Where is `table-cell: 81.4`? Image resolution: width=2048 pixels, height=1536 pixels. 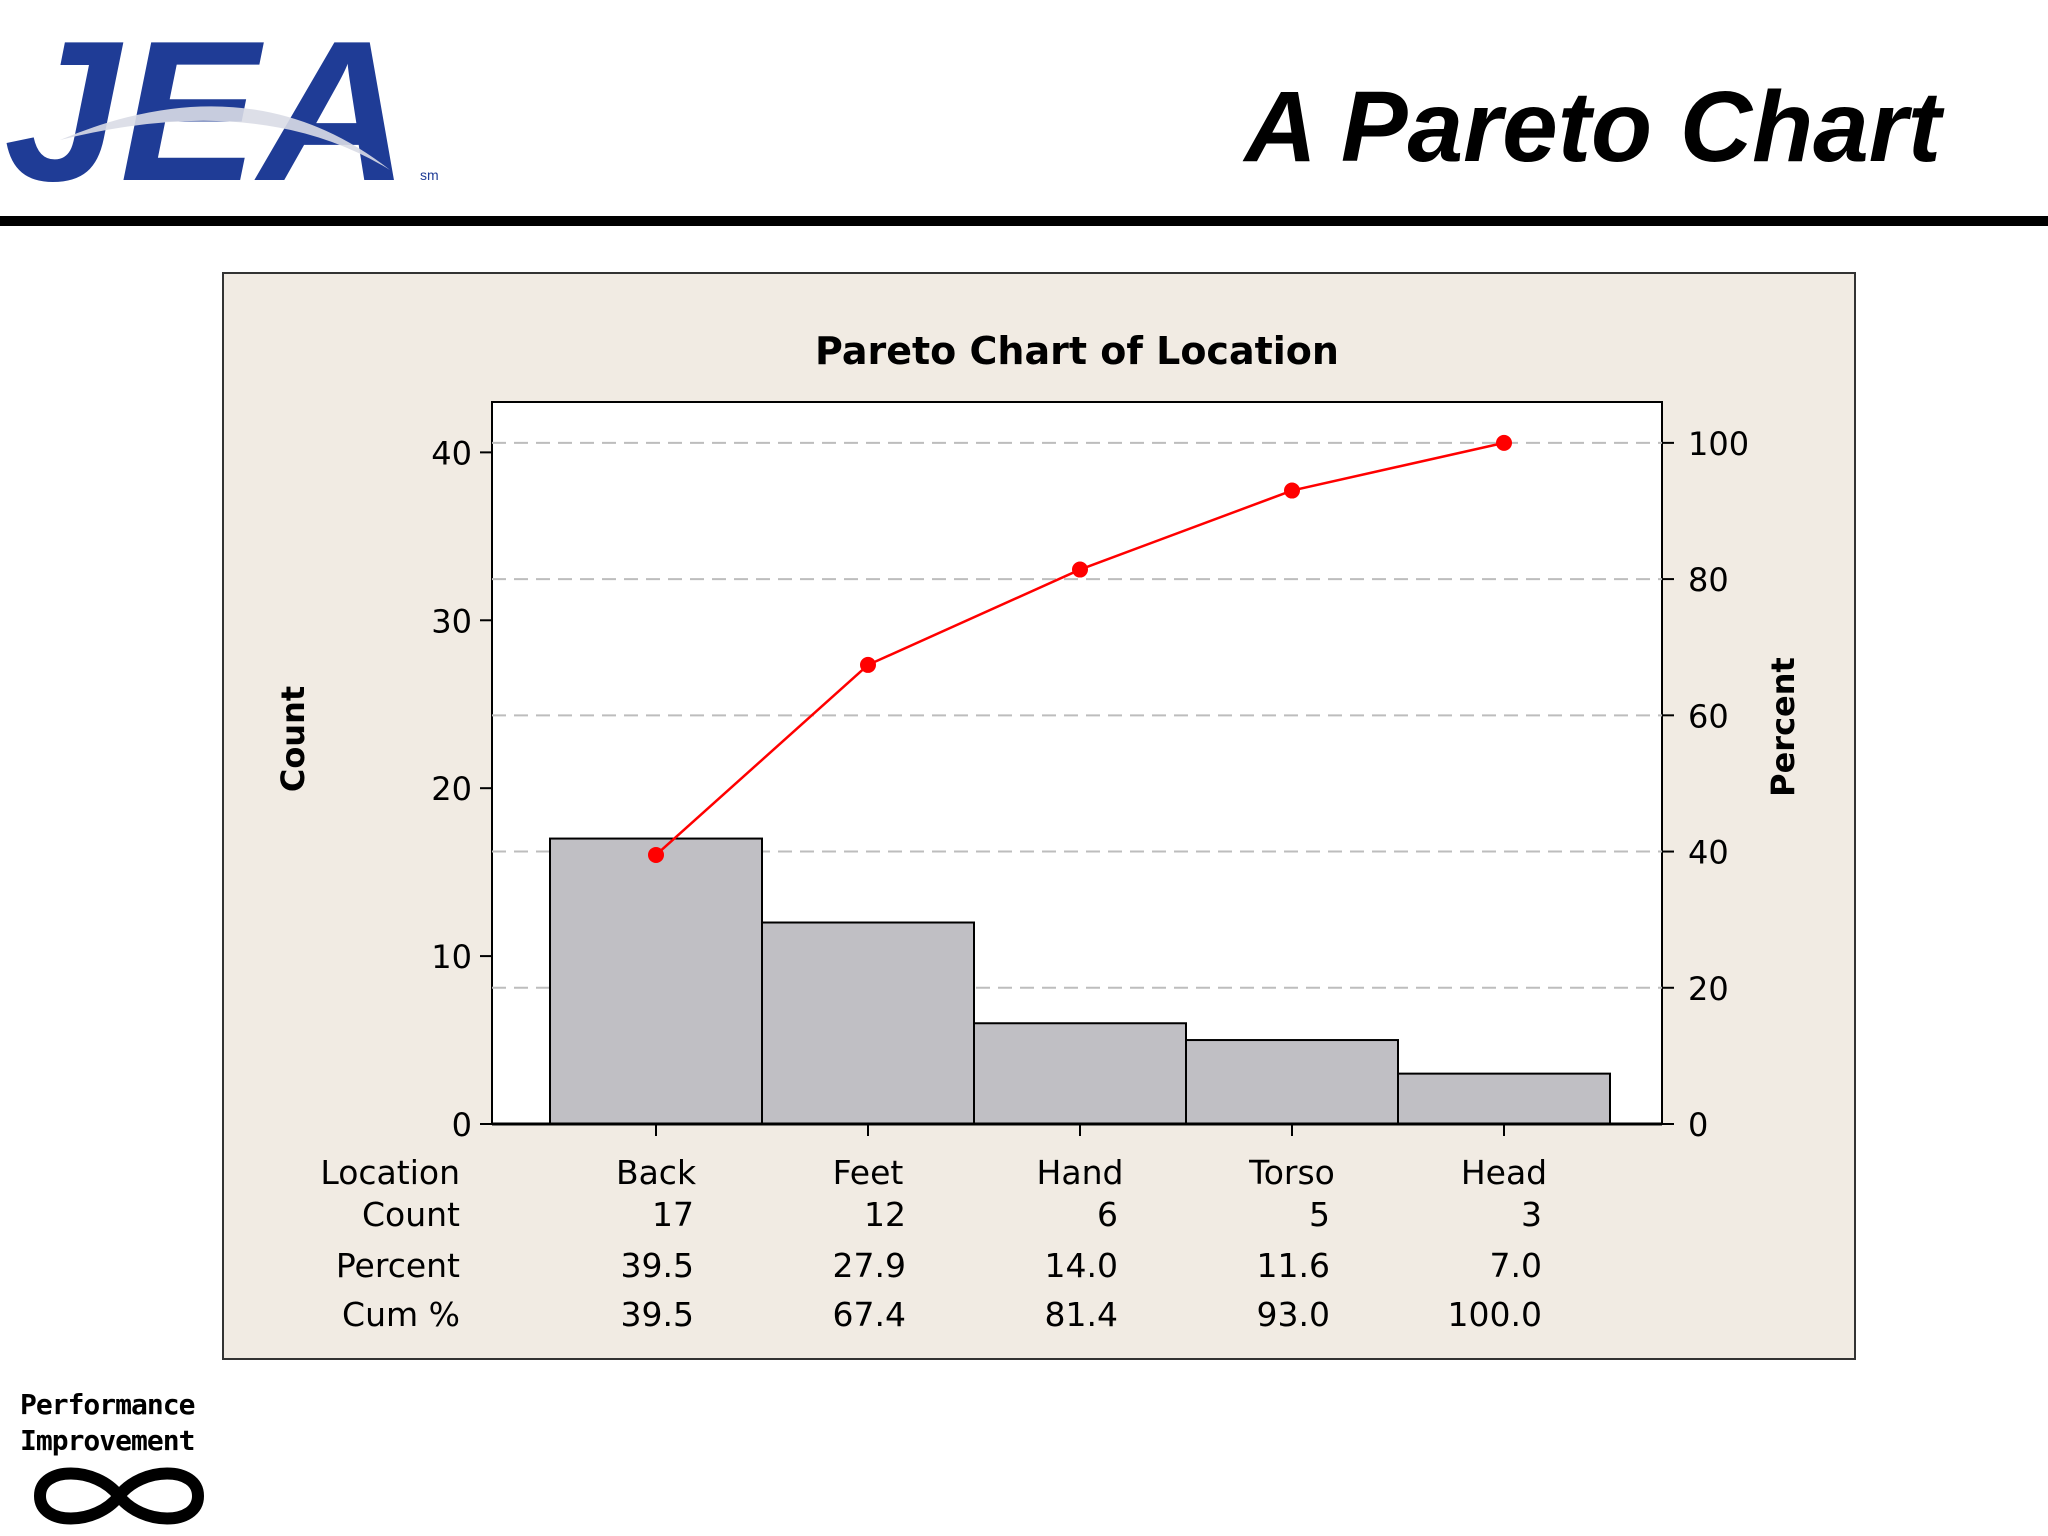 table-cell: 81.4 is located at coordinates (1081, 1314).